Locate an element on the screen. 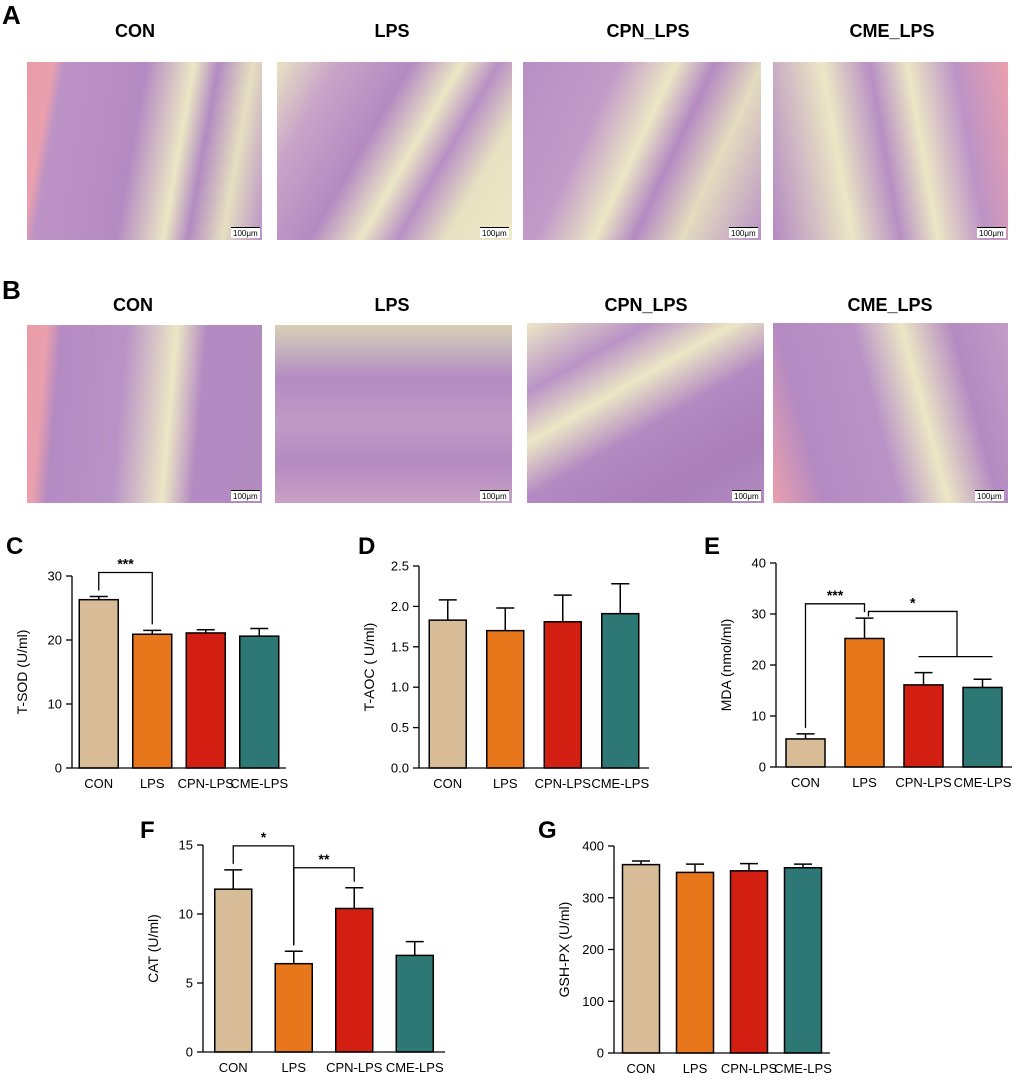 Image resolution: width=1034 pixels, height=1080 pixels. y-tick-label-g: 200 is located at coordinates (593, 949).